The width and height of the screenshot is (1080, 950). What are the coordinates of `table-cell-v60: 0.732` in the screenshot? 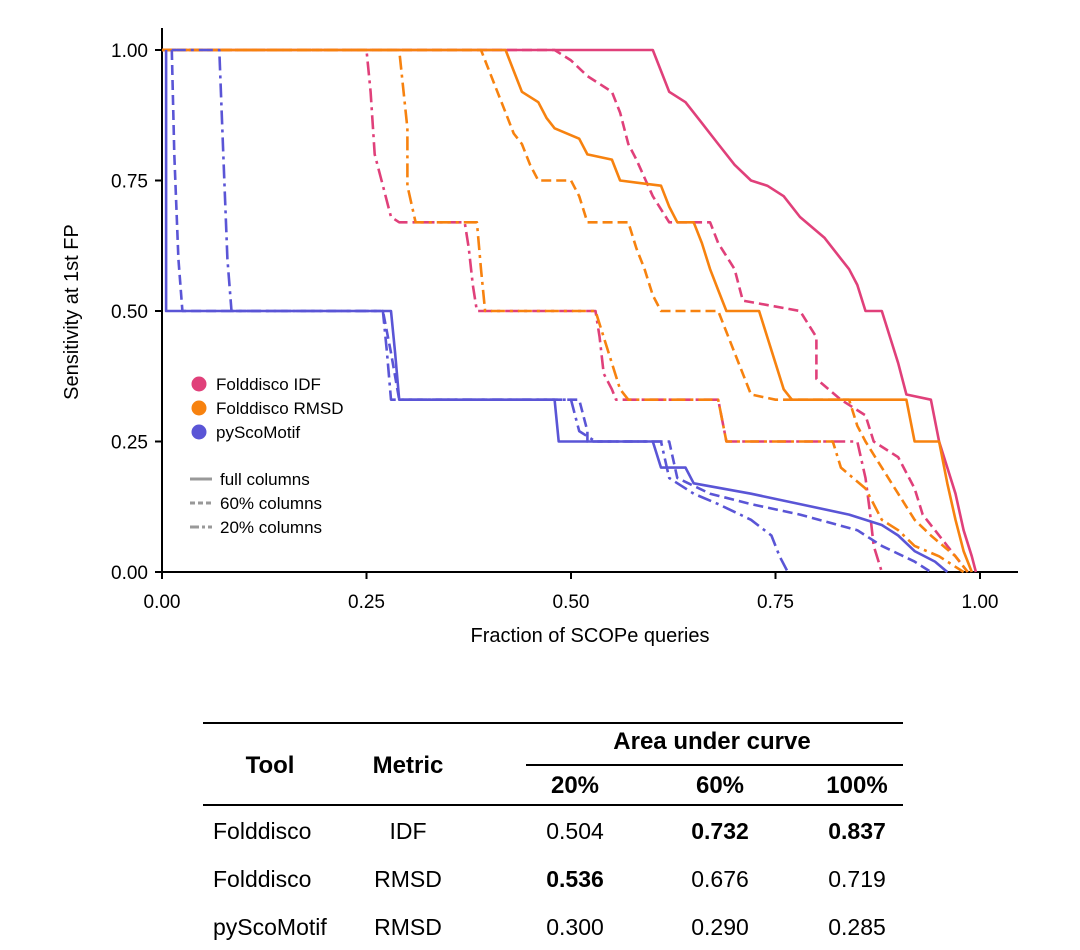 It's located at (720, 831).